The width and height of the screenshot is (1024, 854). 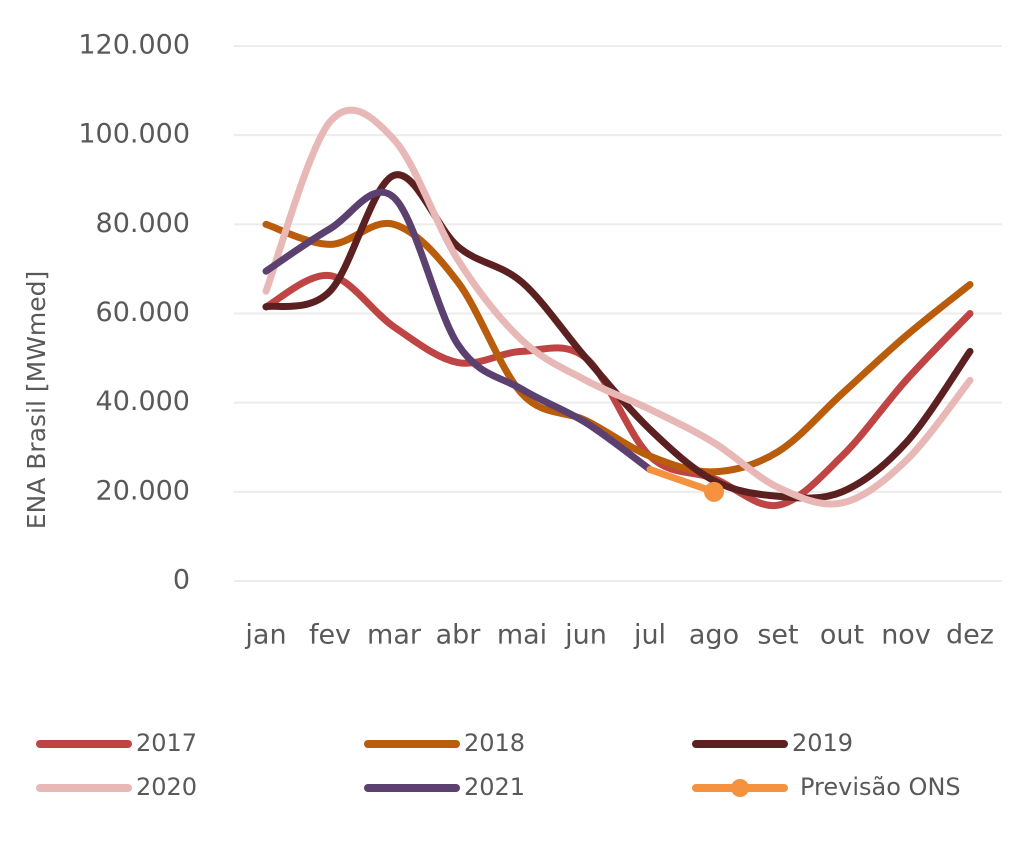 What do you see at coordinates (134, 45) in the screenshot?
I see `y-tick-label: 120.000` at bounding box center [134, 45].